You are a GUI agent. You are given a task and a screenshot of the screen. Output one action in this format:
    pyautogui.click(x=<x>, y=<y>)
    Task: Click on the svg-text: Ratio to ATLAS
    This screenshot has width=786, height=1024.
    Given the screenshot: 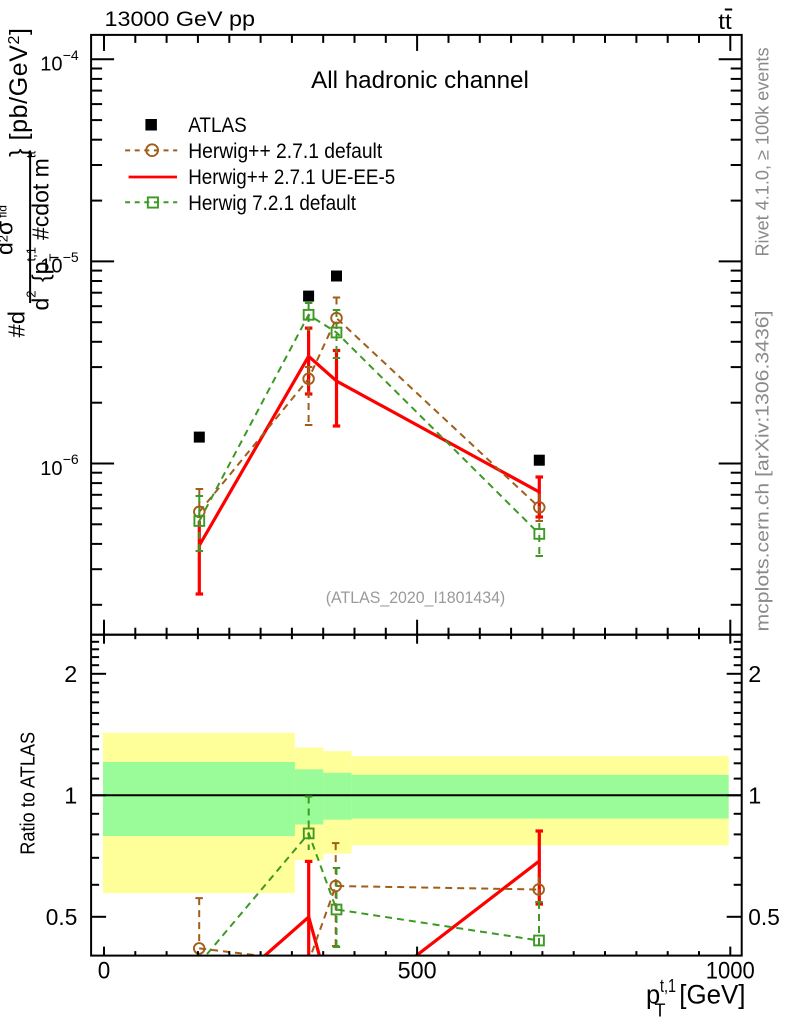 What is the action you would take?
    pyautogui.click(x=29, y=793)
    